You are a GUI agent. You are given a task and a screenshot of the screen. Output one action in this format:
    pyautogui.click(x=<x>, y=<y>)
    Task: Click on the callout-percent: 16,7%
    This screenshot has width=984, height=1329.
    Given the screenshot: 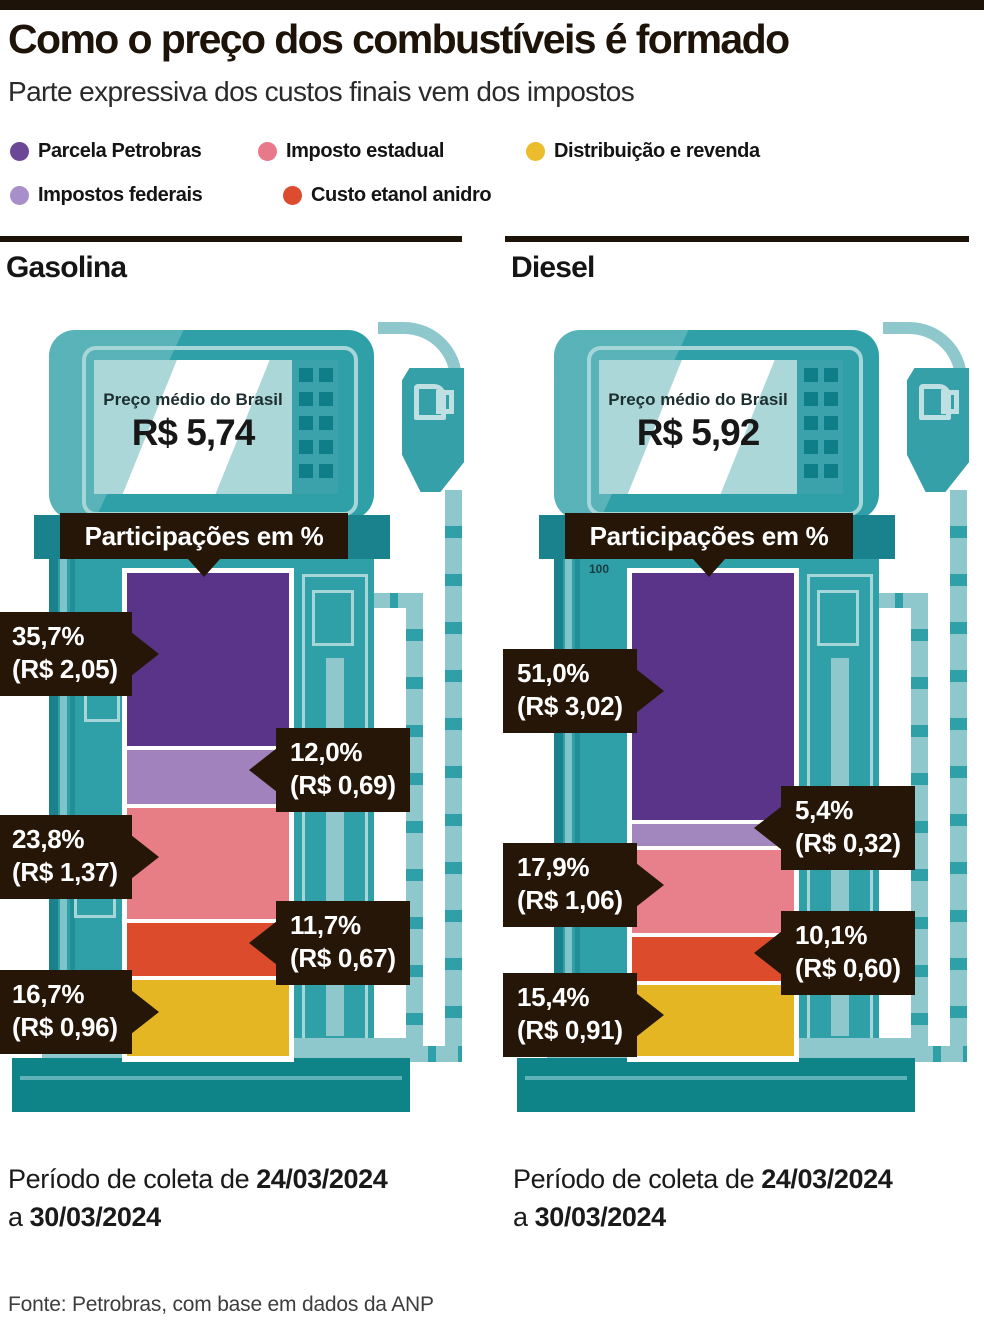 What is the action you would take?
    pyautogui.click(x=48, y=994)
    